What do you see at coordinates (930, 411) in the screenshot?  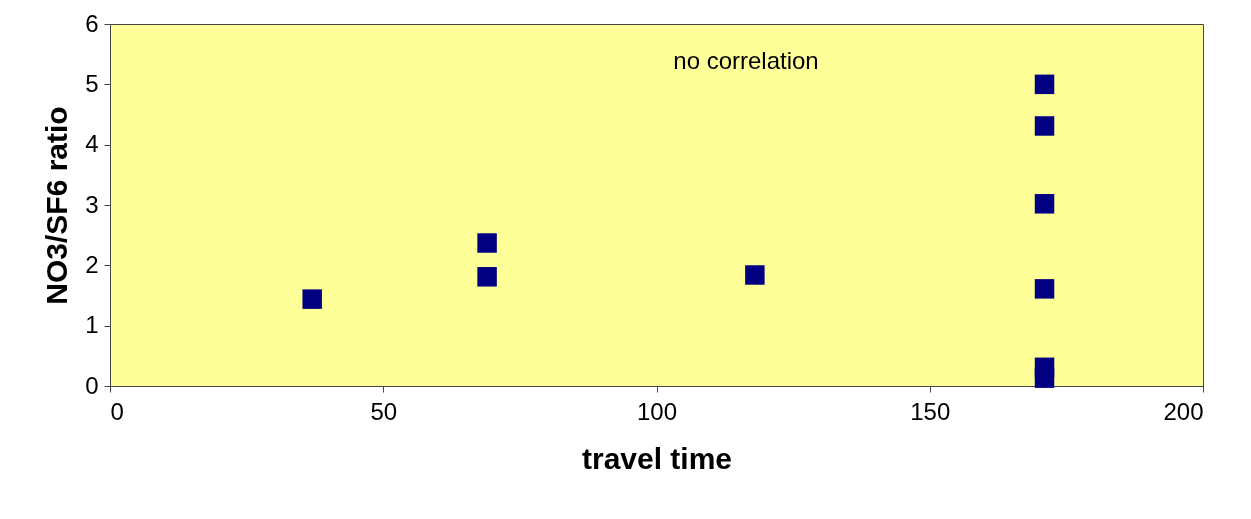 I see `x-tick-label: 150` at bounding box center [930, 411].